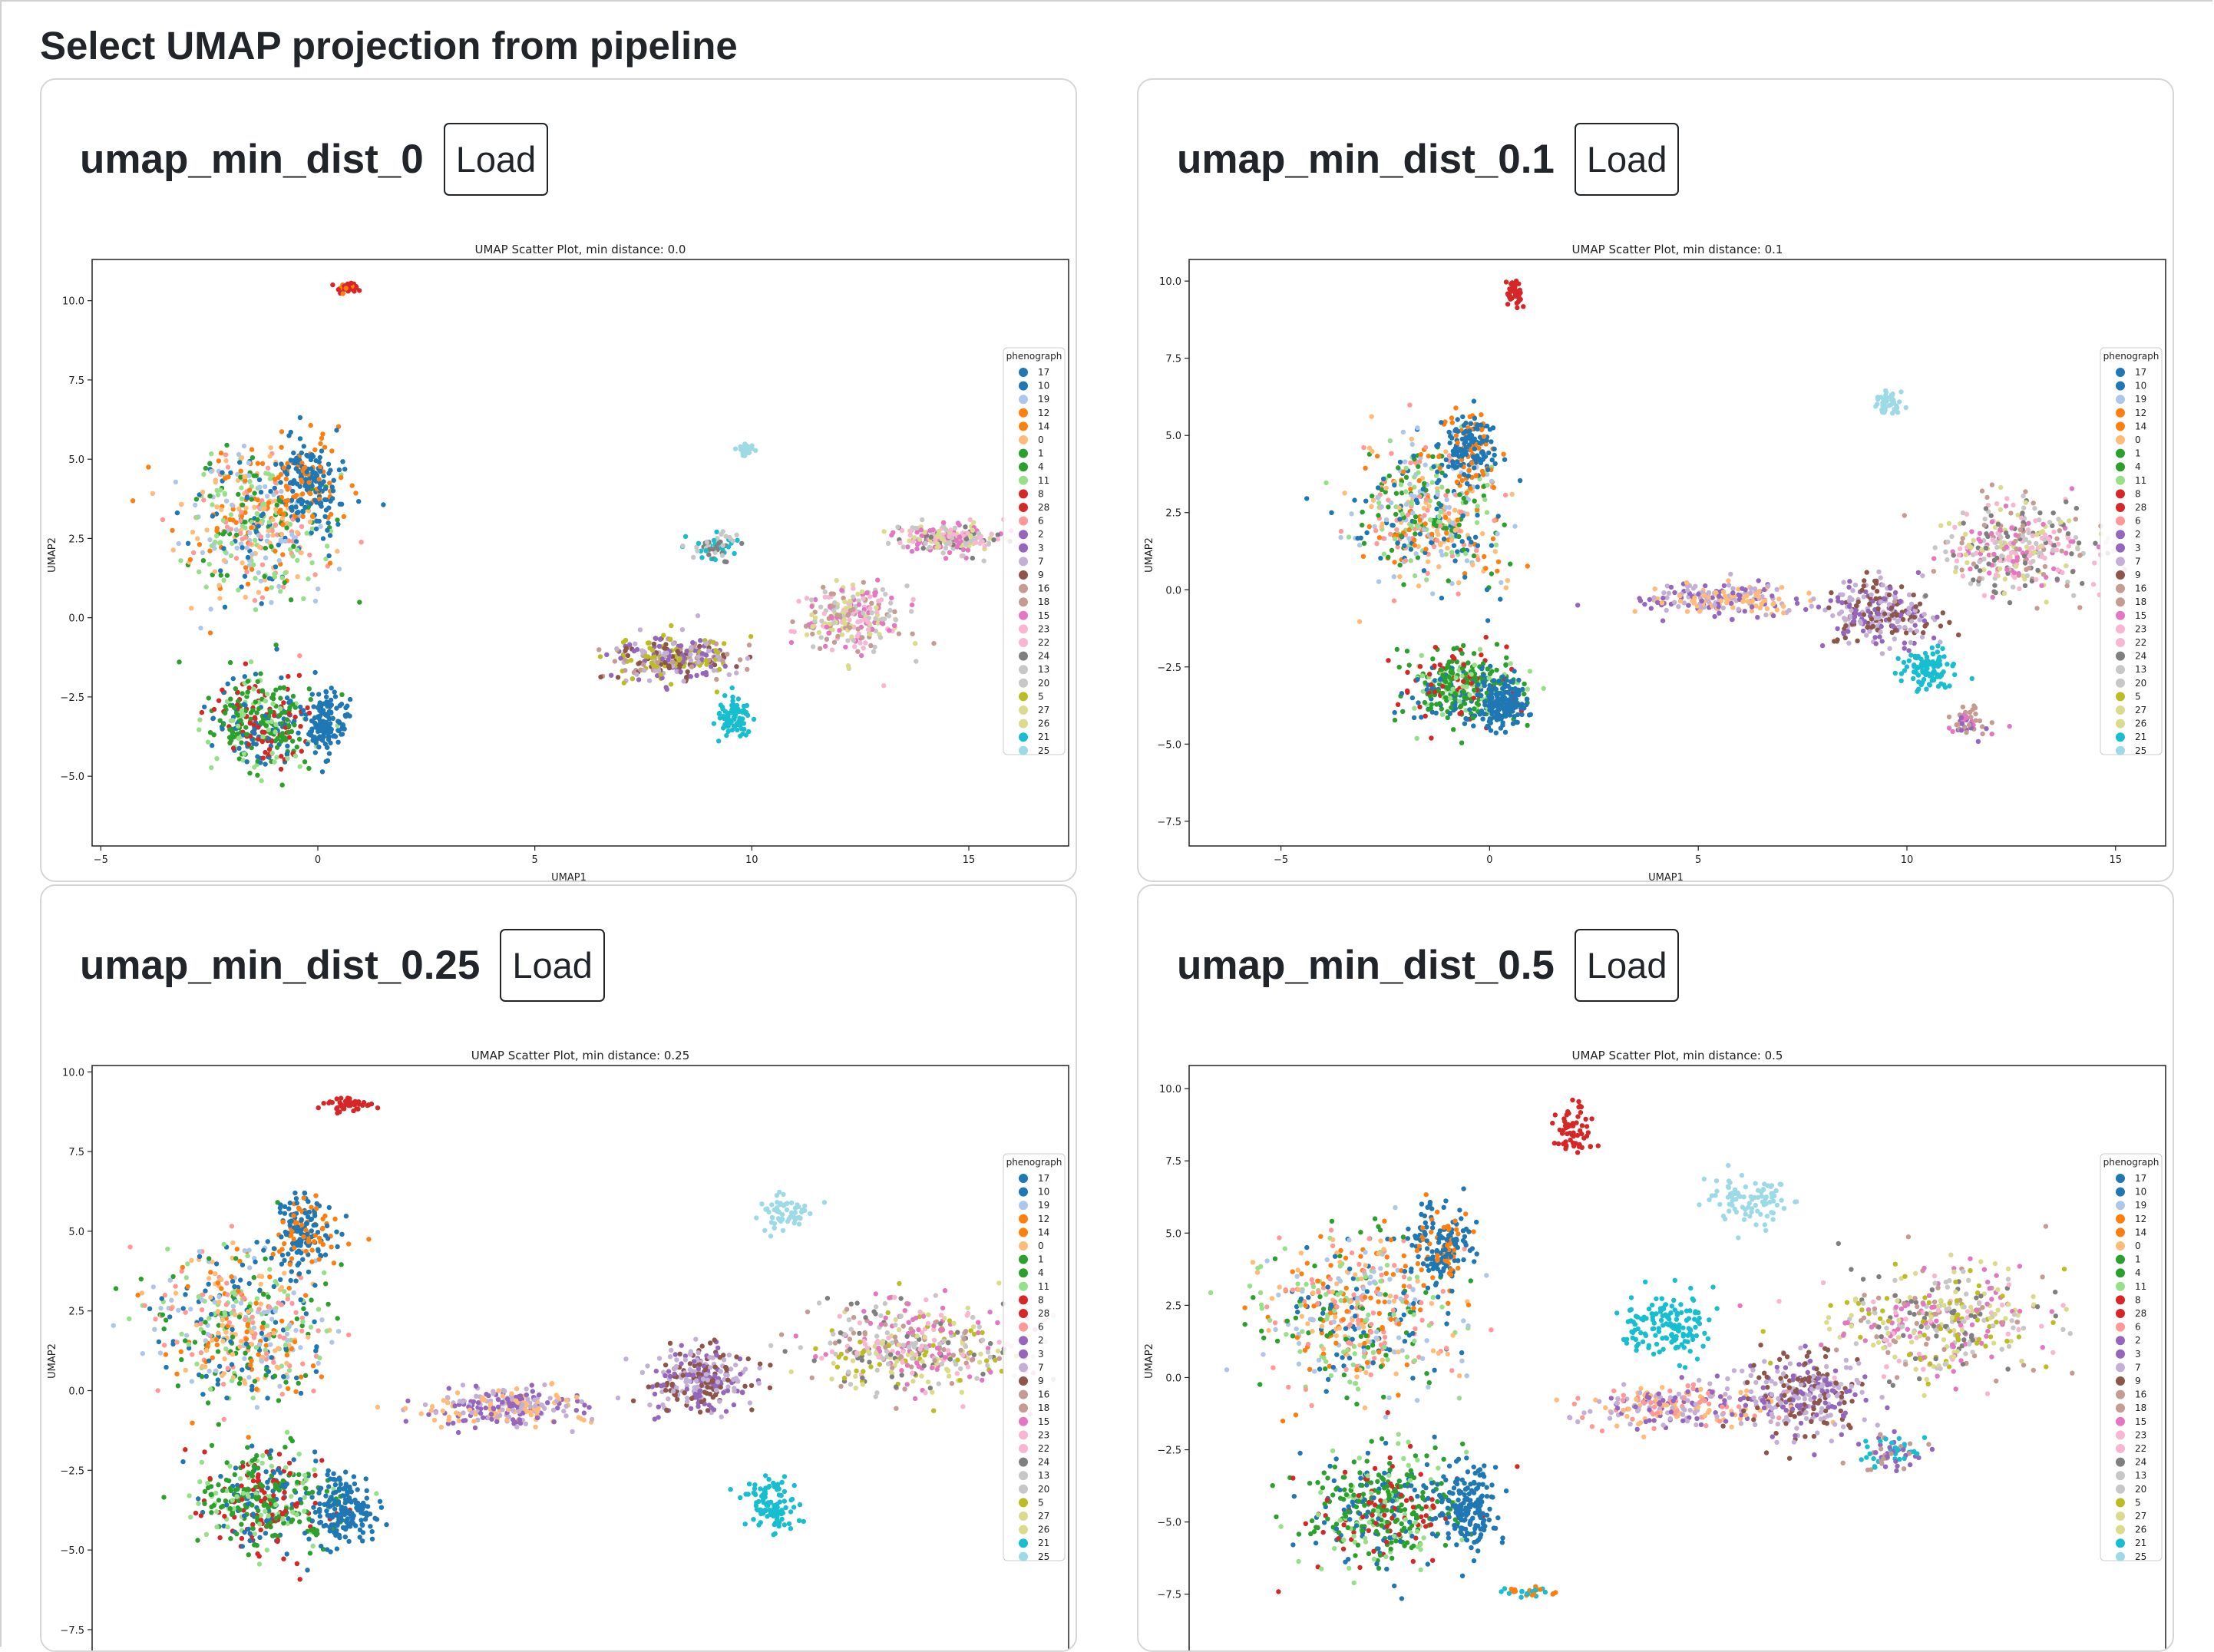 This screenshot has width=2214, height=1652. What do you see at coordinates (1489, 860) in the screenshot?
I see `x-tick-label: 0` at bounding box center [1489, 860].